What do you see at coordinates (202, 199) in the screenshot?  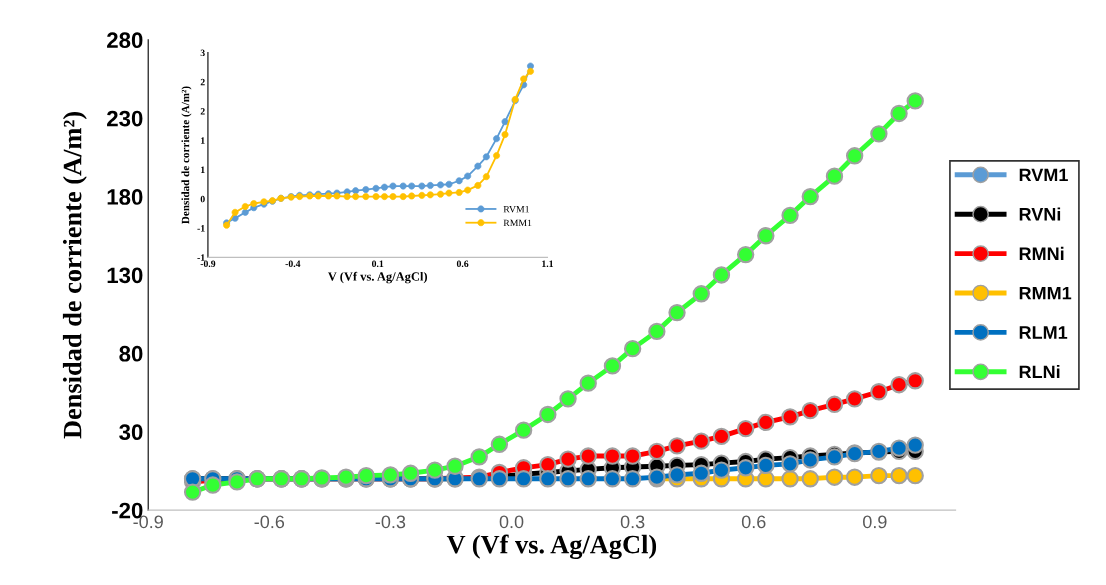 I see `y-tick-label: 0` at bounding box center [202, 199].